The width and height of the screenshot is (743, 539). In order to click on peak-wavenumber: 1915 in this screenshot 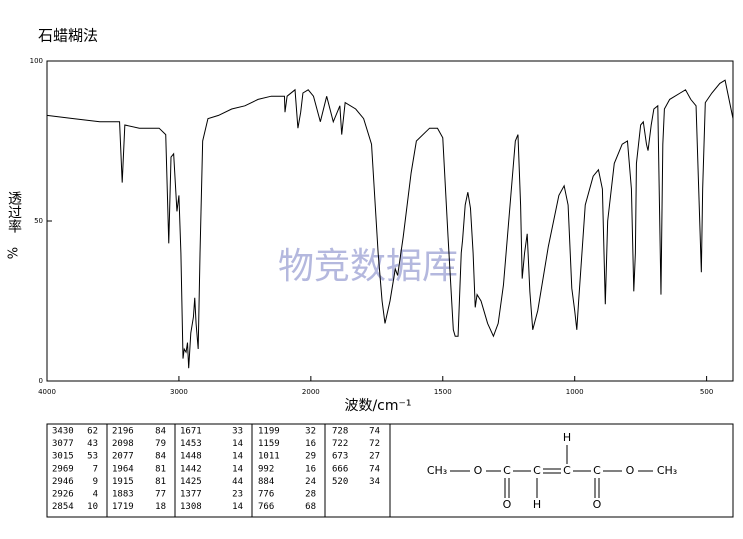, I will do `click(123, 482)`.